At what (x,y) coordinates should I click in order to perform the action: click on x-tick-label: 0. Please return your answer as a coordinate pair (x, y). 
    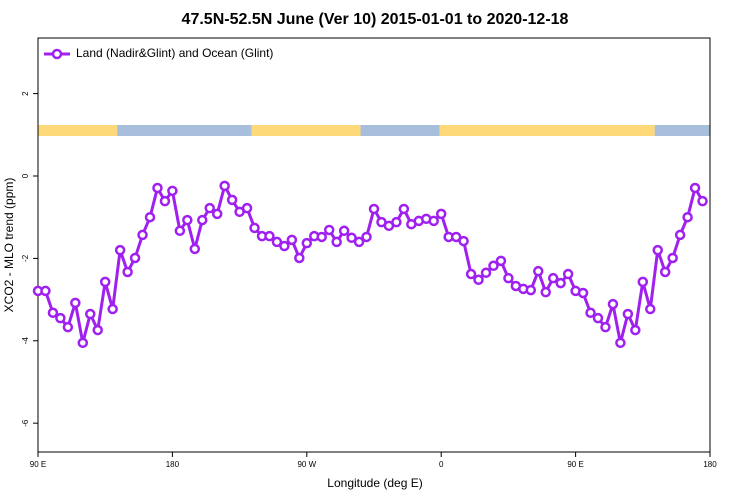
    Looking at the image, I should click on (441, 464).